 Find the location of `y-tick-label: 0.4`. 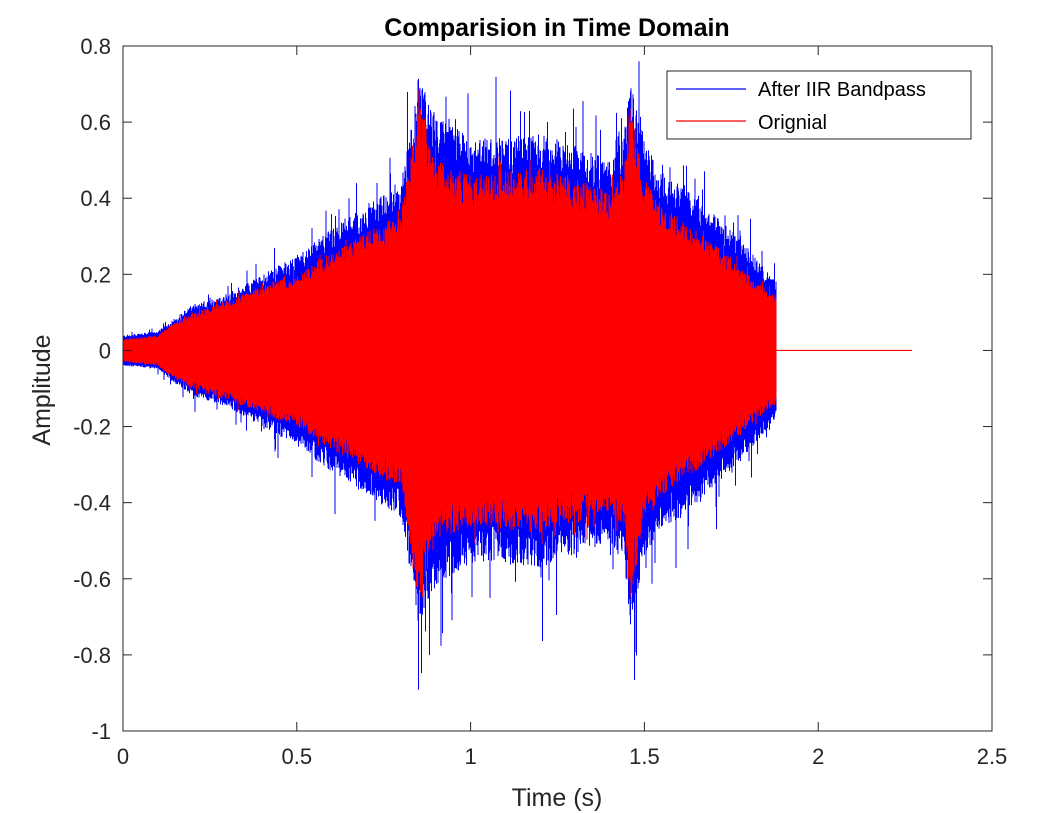

y-tick-label: 0.4 is located at coordinates (95, 198).